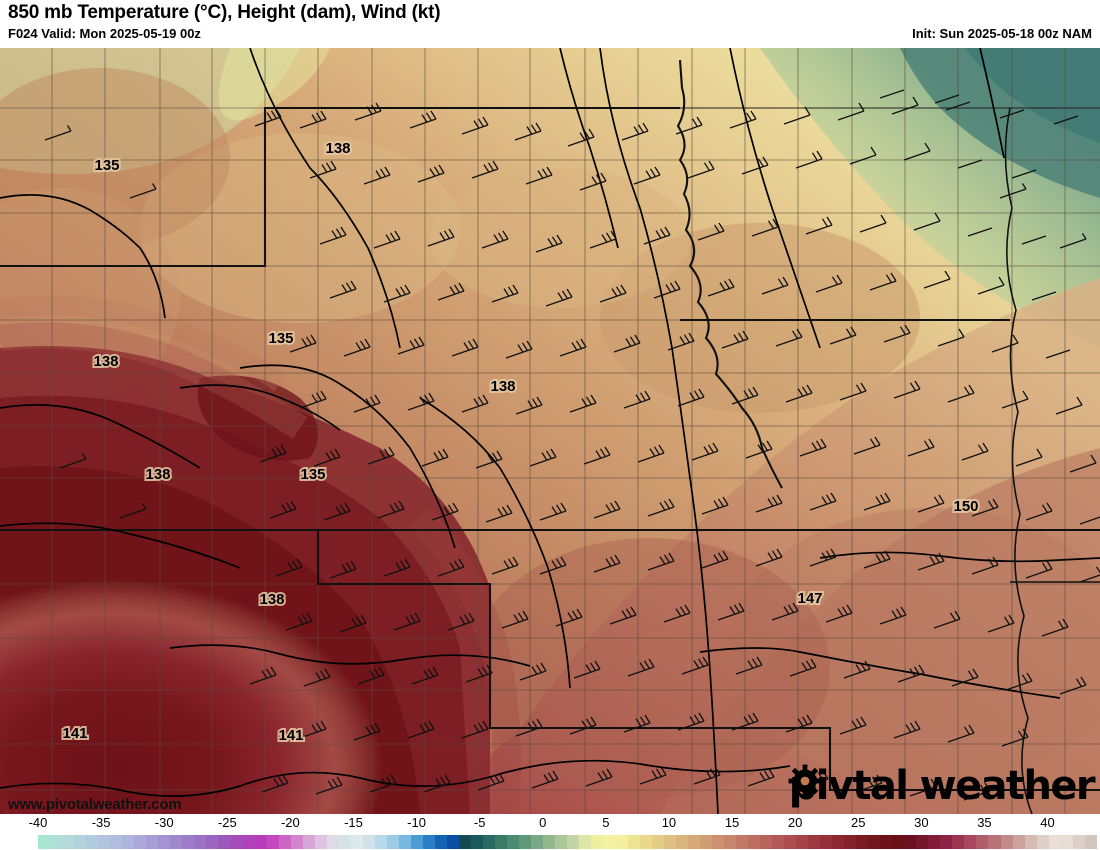 This screenshot has width=1100, height=850. I want to click on colorbar-tick: 0, so click(543, 822).